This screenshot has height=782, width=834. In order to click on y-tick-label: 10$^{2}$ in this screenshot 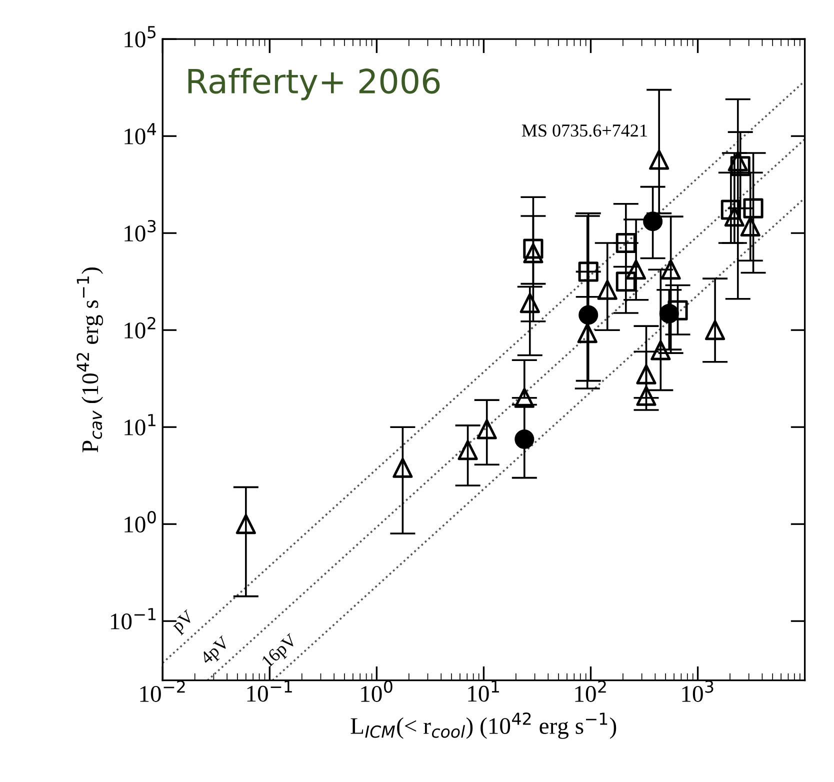, I will do `click(140, 327)`.